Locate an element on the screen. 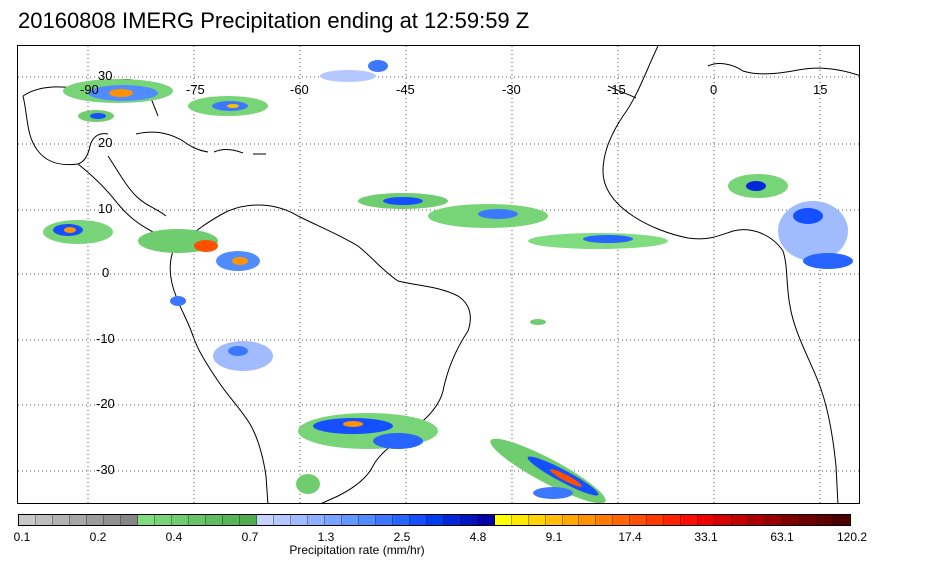  lat-label: -20 is located at coordinates (105, 403).